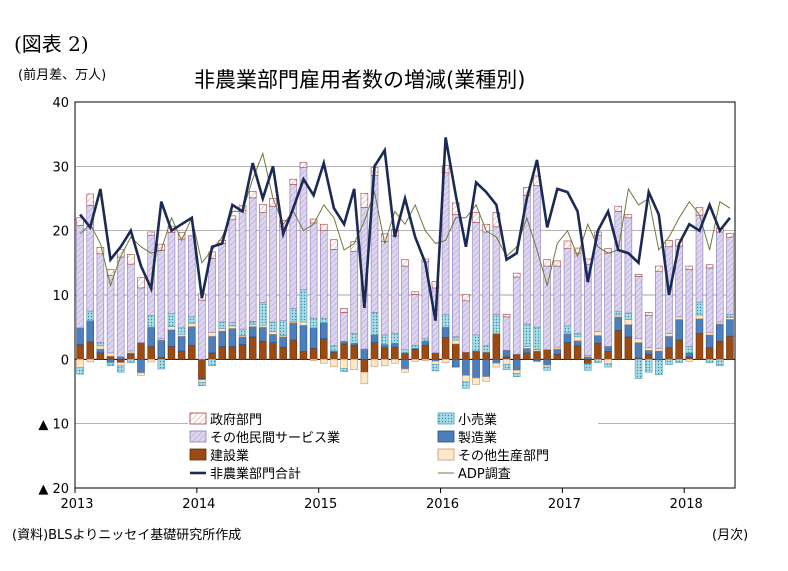  I want to click on legend-label: 小売業, so click(477, 420).